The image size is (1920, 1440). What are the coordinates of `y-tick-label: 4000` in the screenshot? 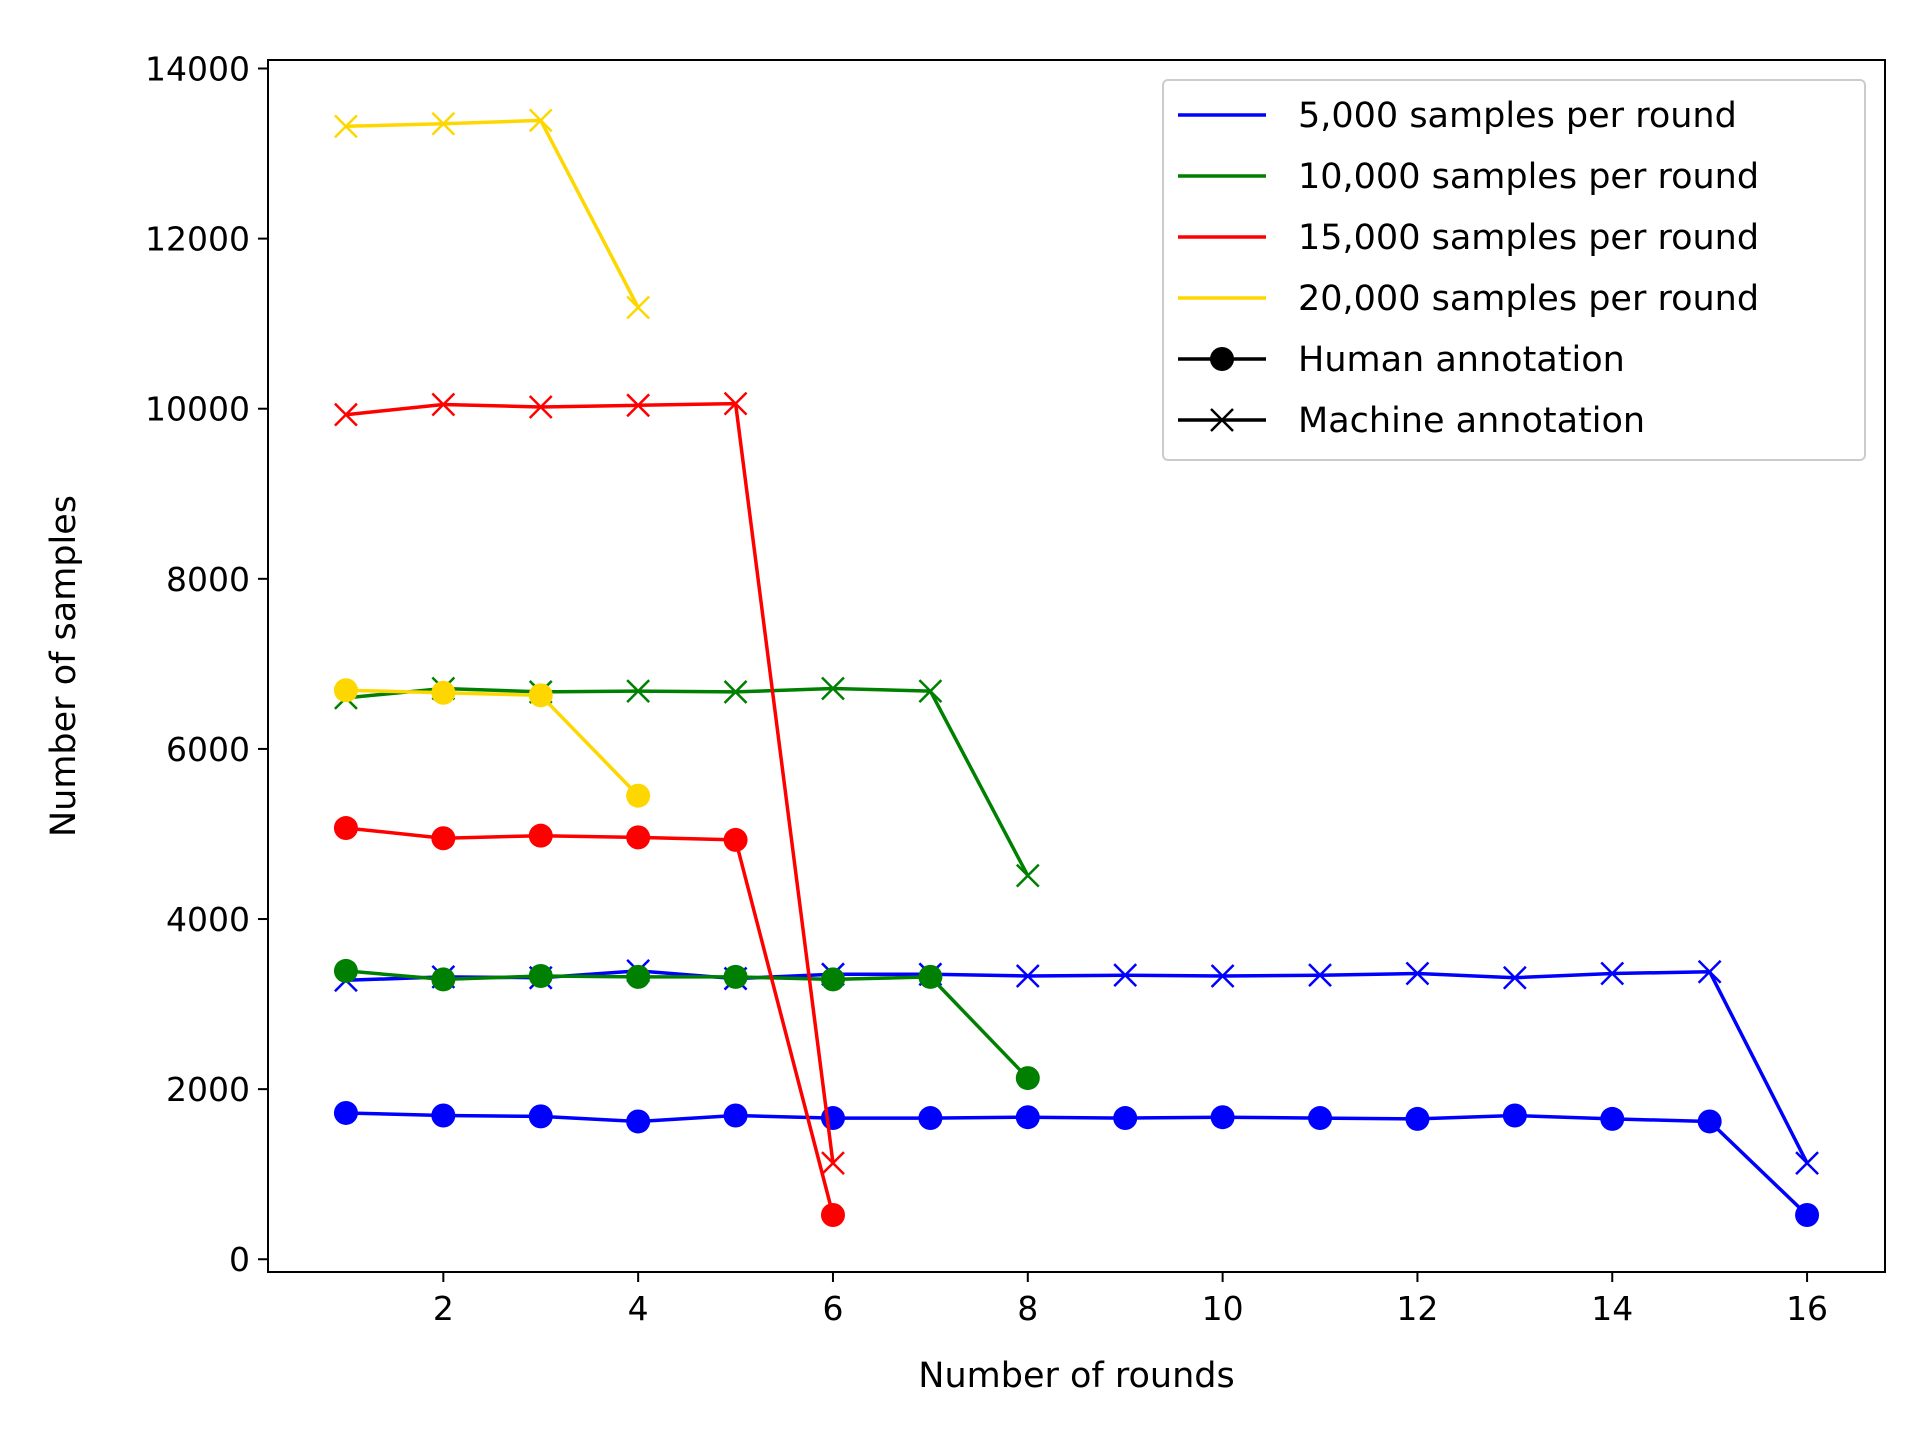 It's located at (208, 919).